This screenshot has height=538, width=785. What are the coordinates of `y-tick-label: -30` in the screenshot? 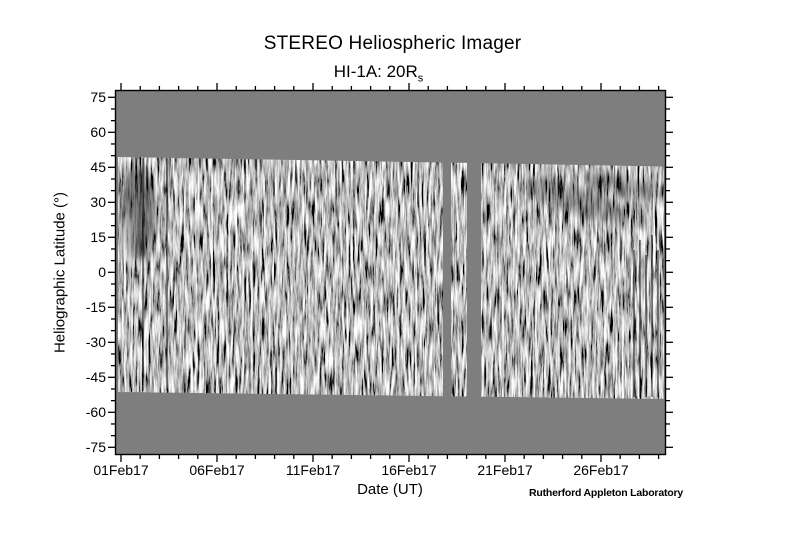 It's located at (95, 342).